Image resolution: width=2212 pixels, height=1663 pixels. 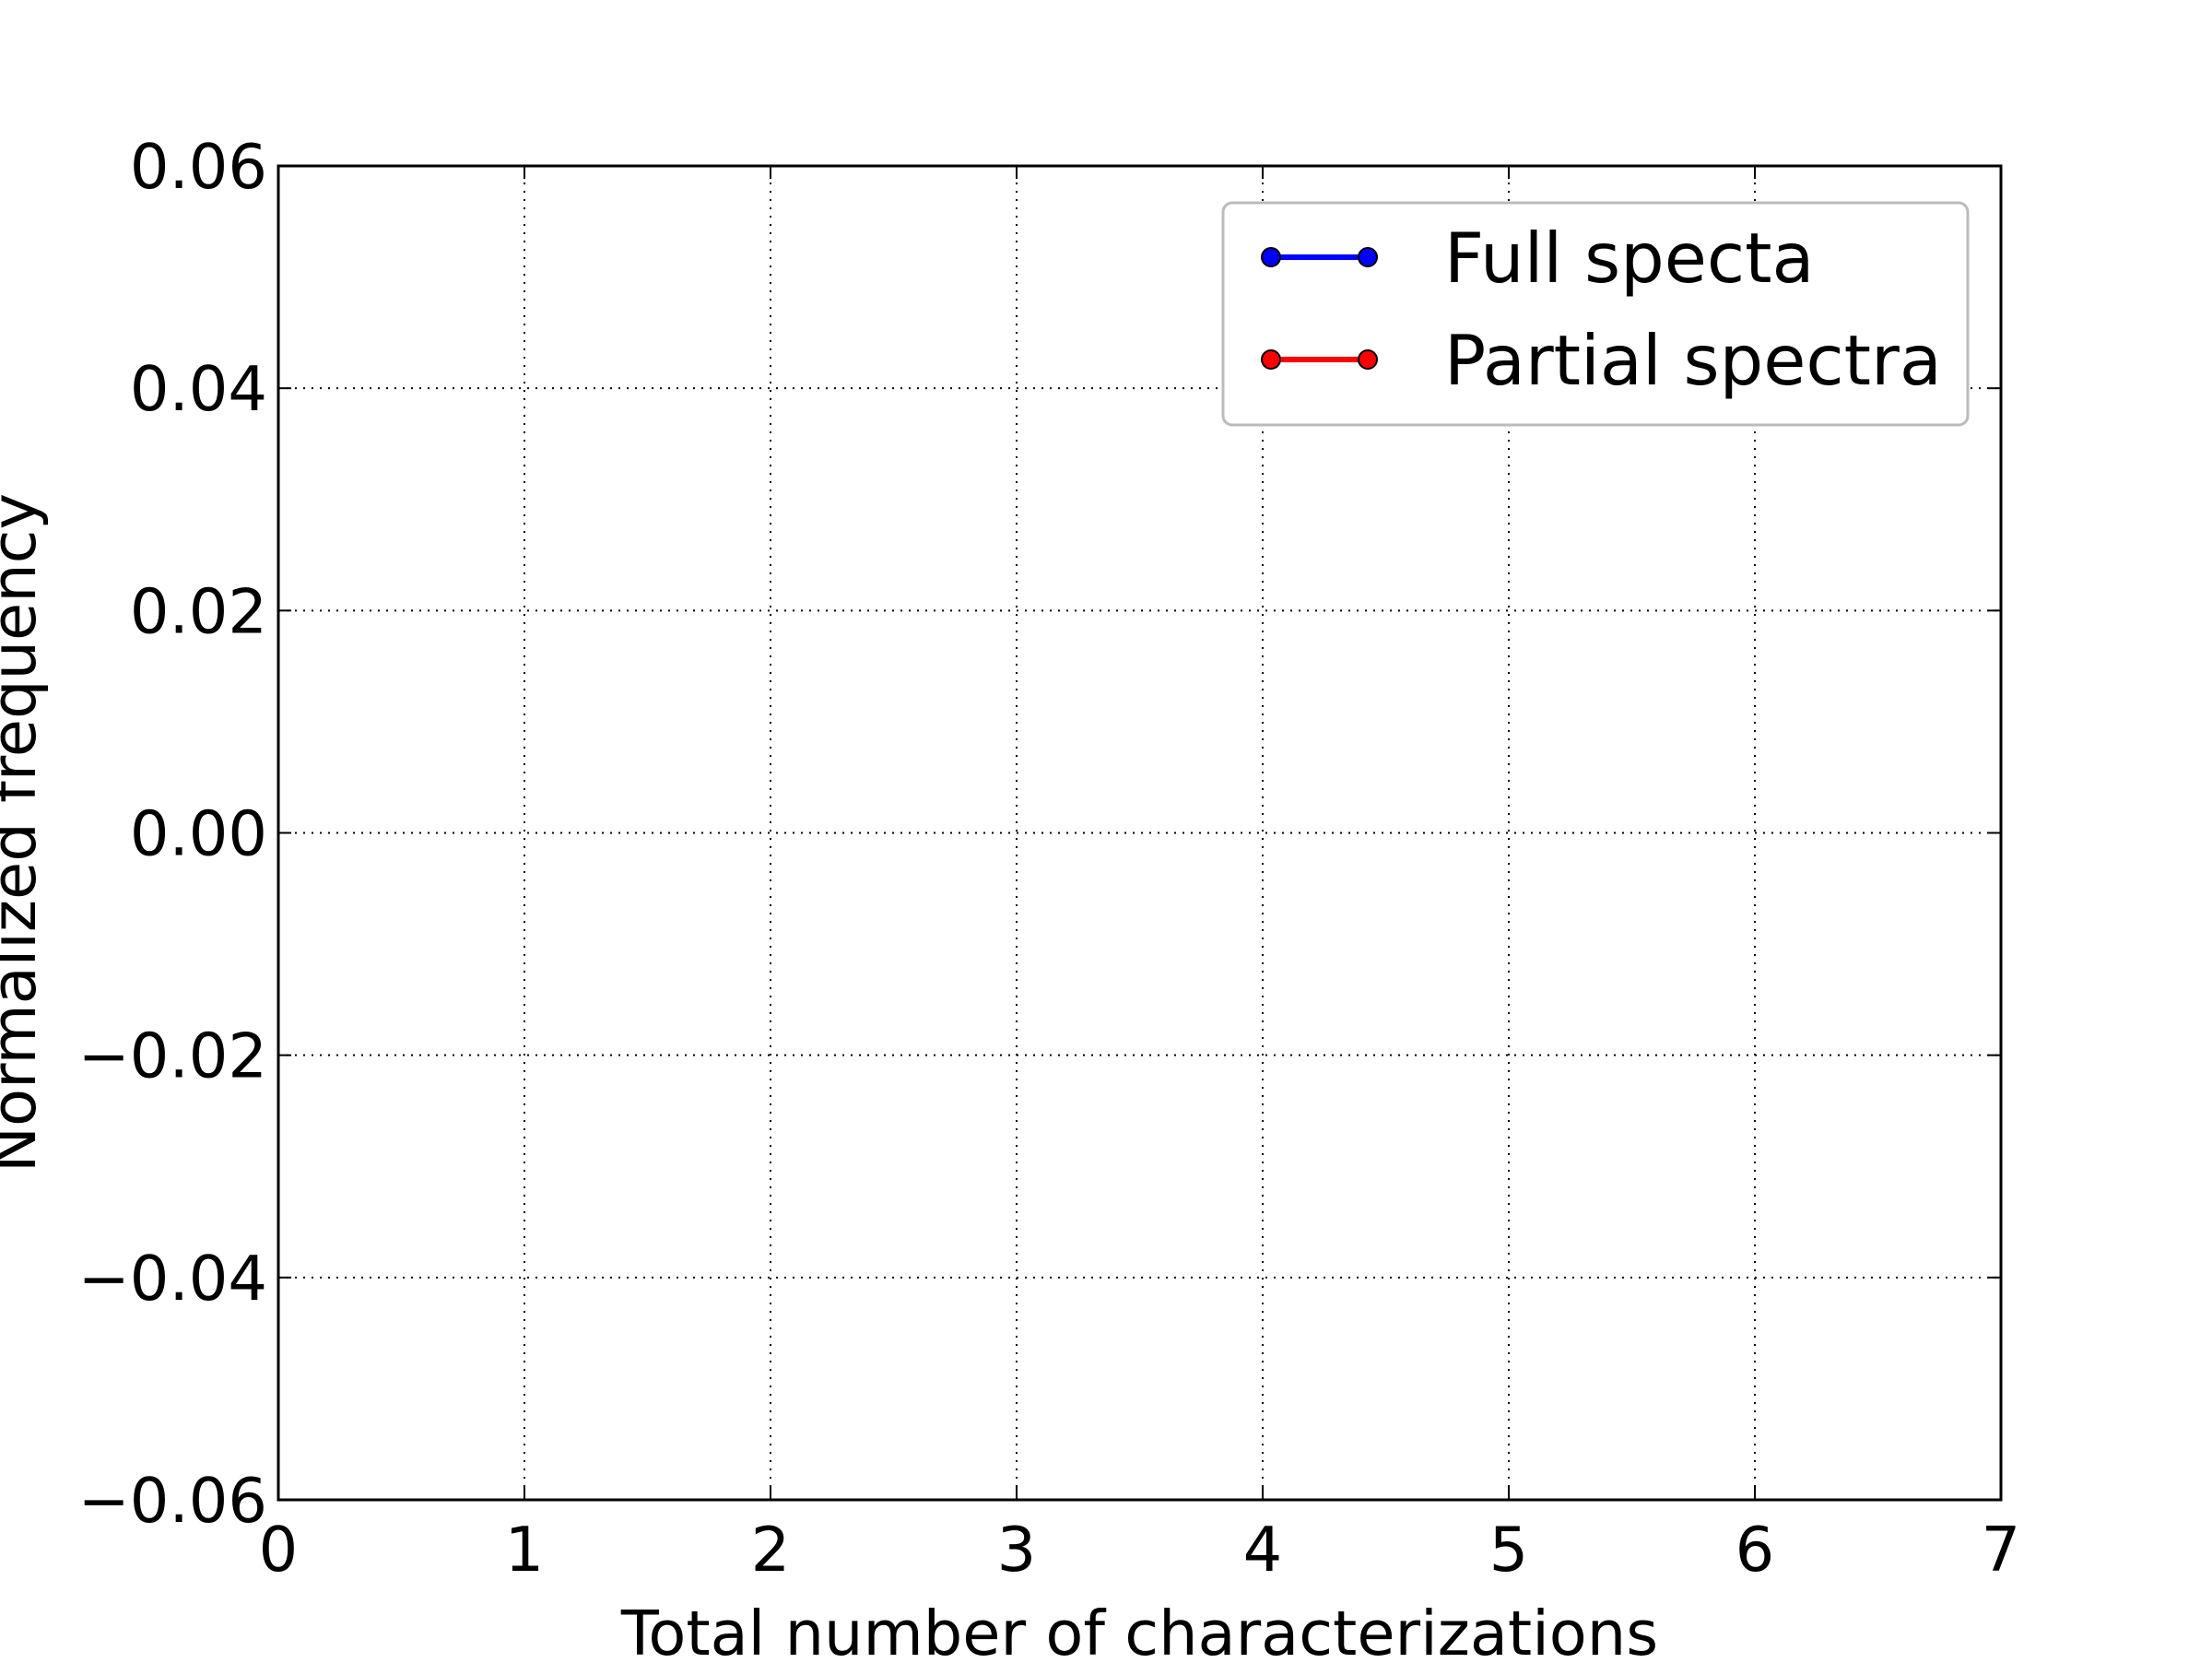 I want to click on y-tick-label: 0.06, so click(x=198, y=167).